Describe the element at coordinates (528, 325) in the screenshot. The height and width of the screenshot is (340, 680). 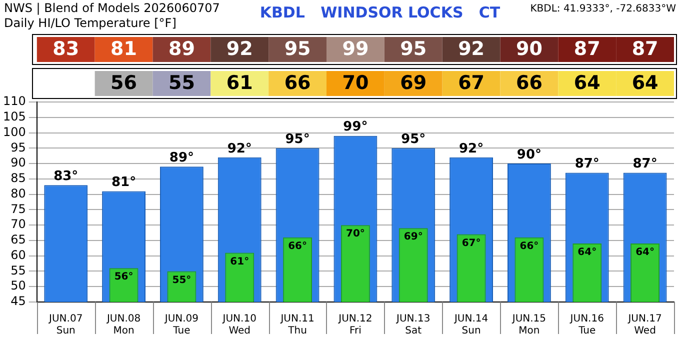
I see `x-tick-label: JUN.15 Mon` at that location.